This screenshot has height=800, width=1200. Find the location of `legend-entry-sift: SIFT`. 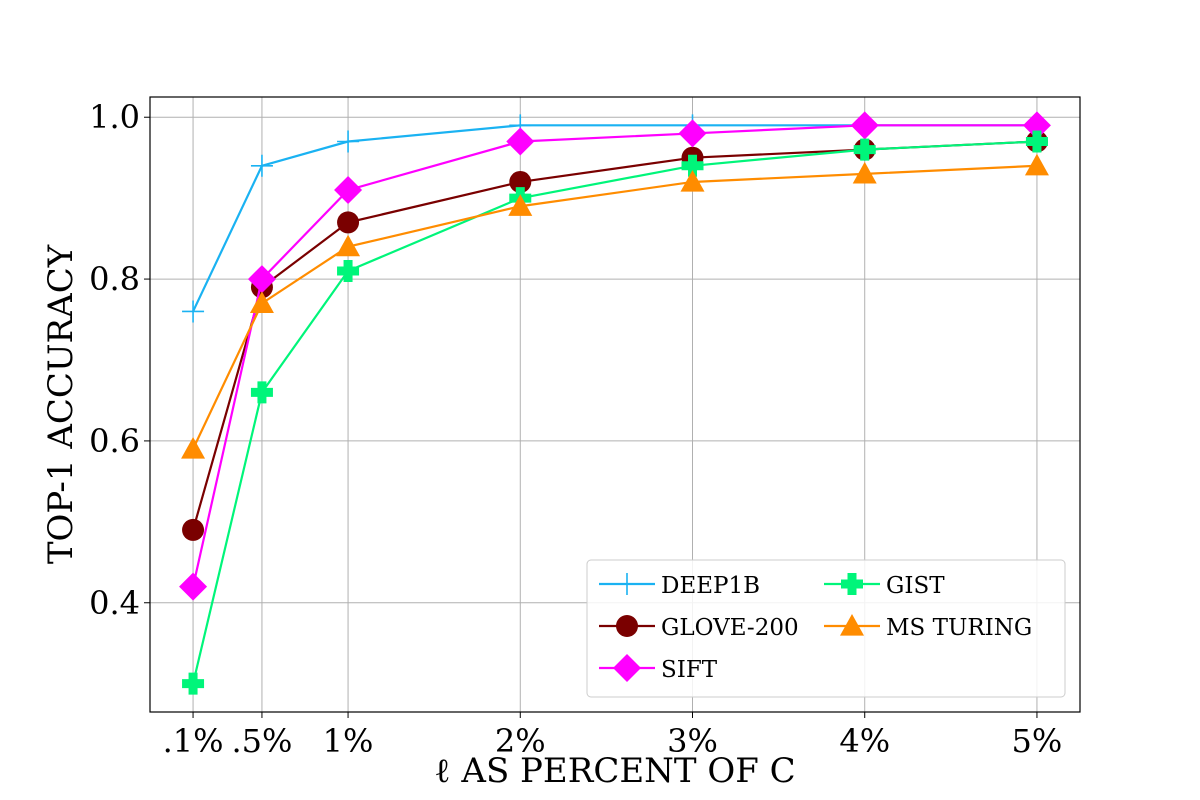

legend-entry-sift: SIFT is located at coordinates (658, 668).